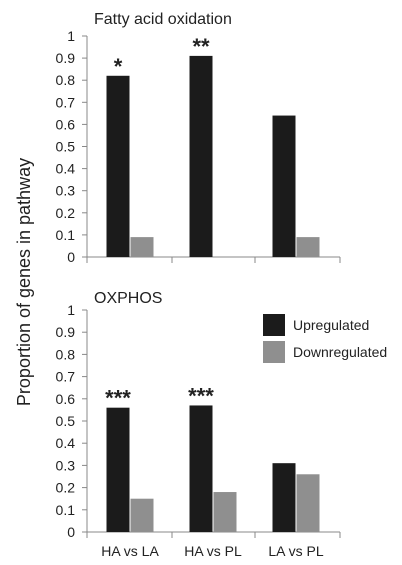 The width and height of the screenshot is (402, 565). Describe the element at coordinates (340, 352) in the screenshot. I see `legend-label-downregulated: Downregulated` at that location.